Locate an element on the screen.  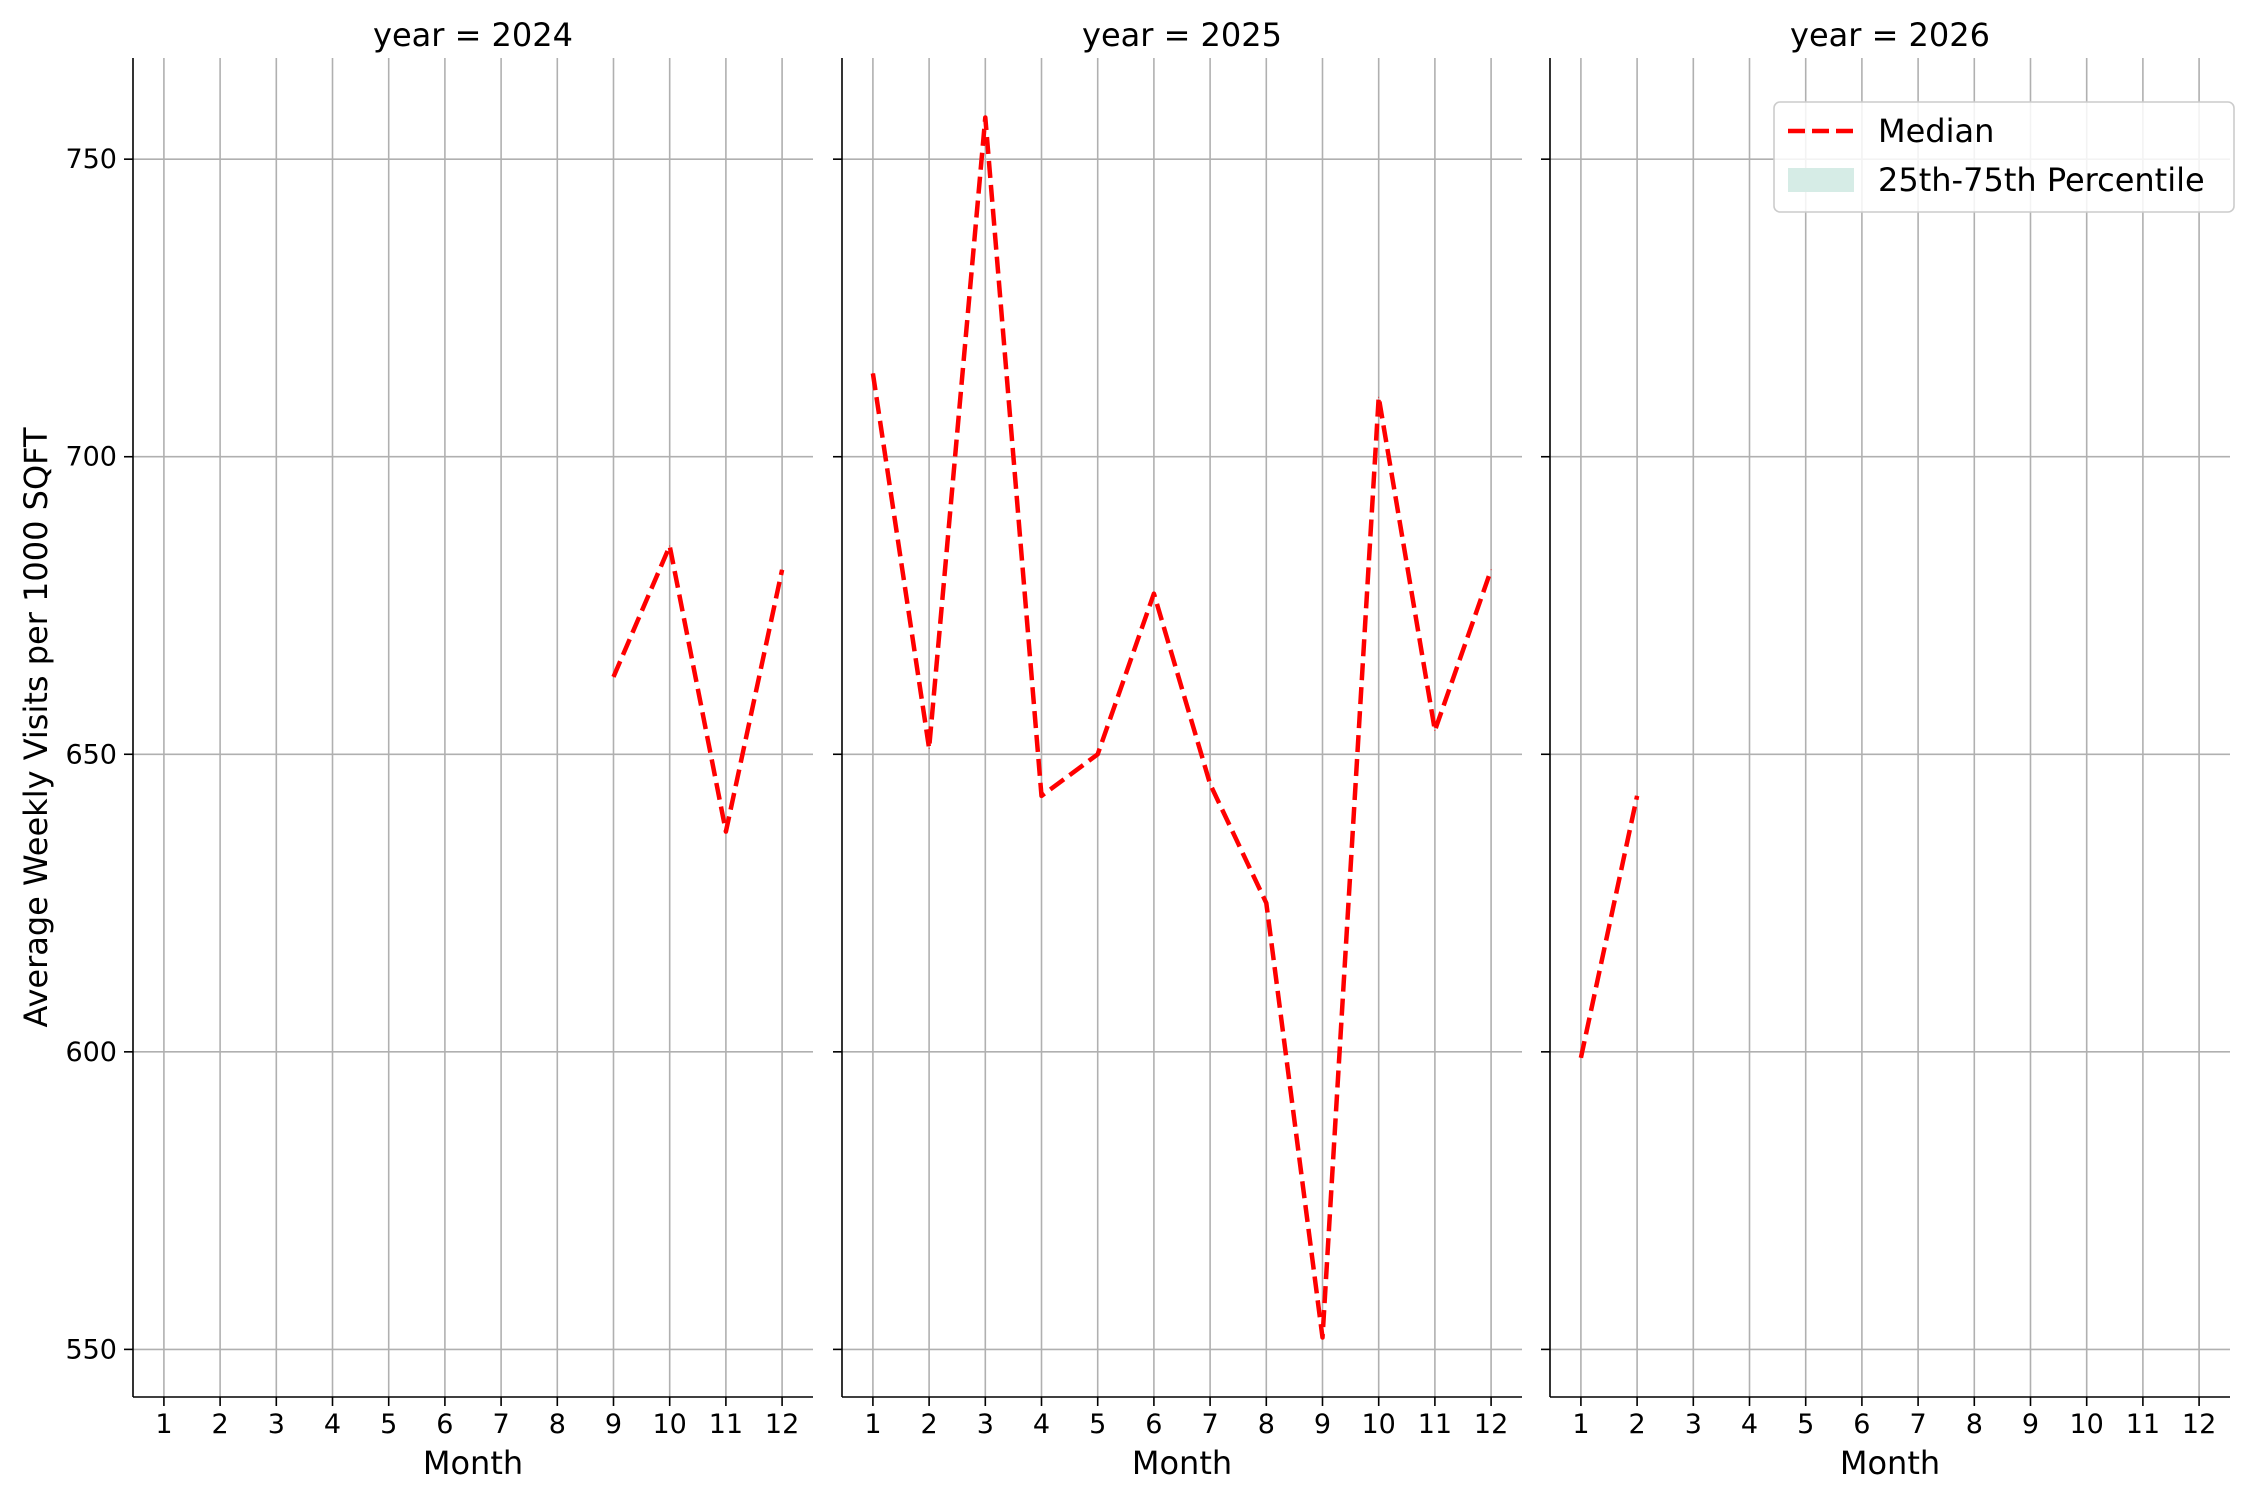
legend: Median 25th-75th Percentile is located at coordinates (2004, 157).